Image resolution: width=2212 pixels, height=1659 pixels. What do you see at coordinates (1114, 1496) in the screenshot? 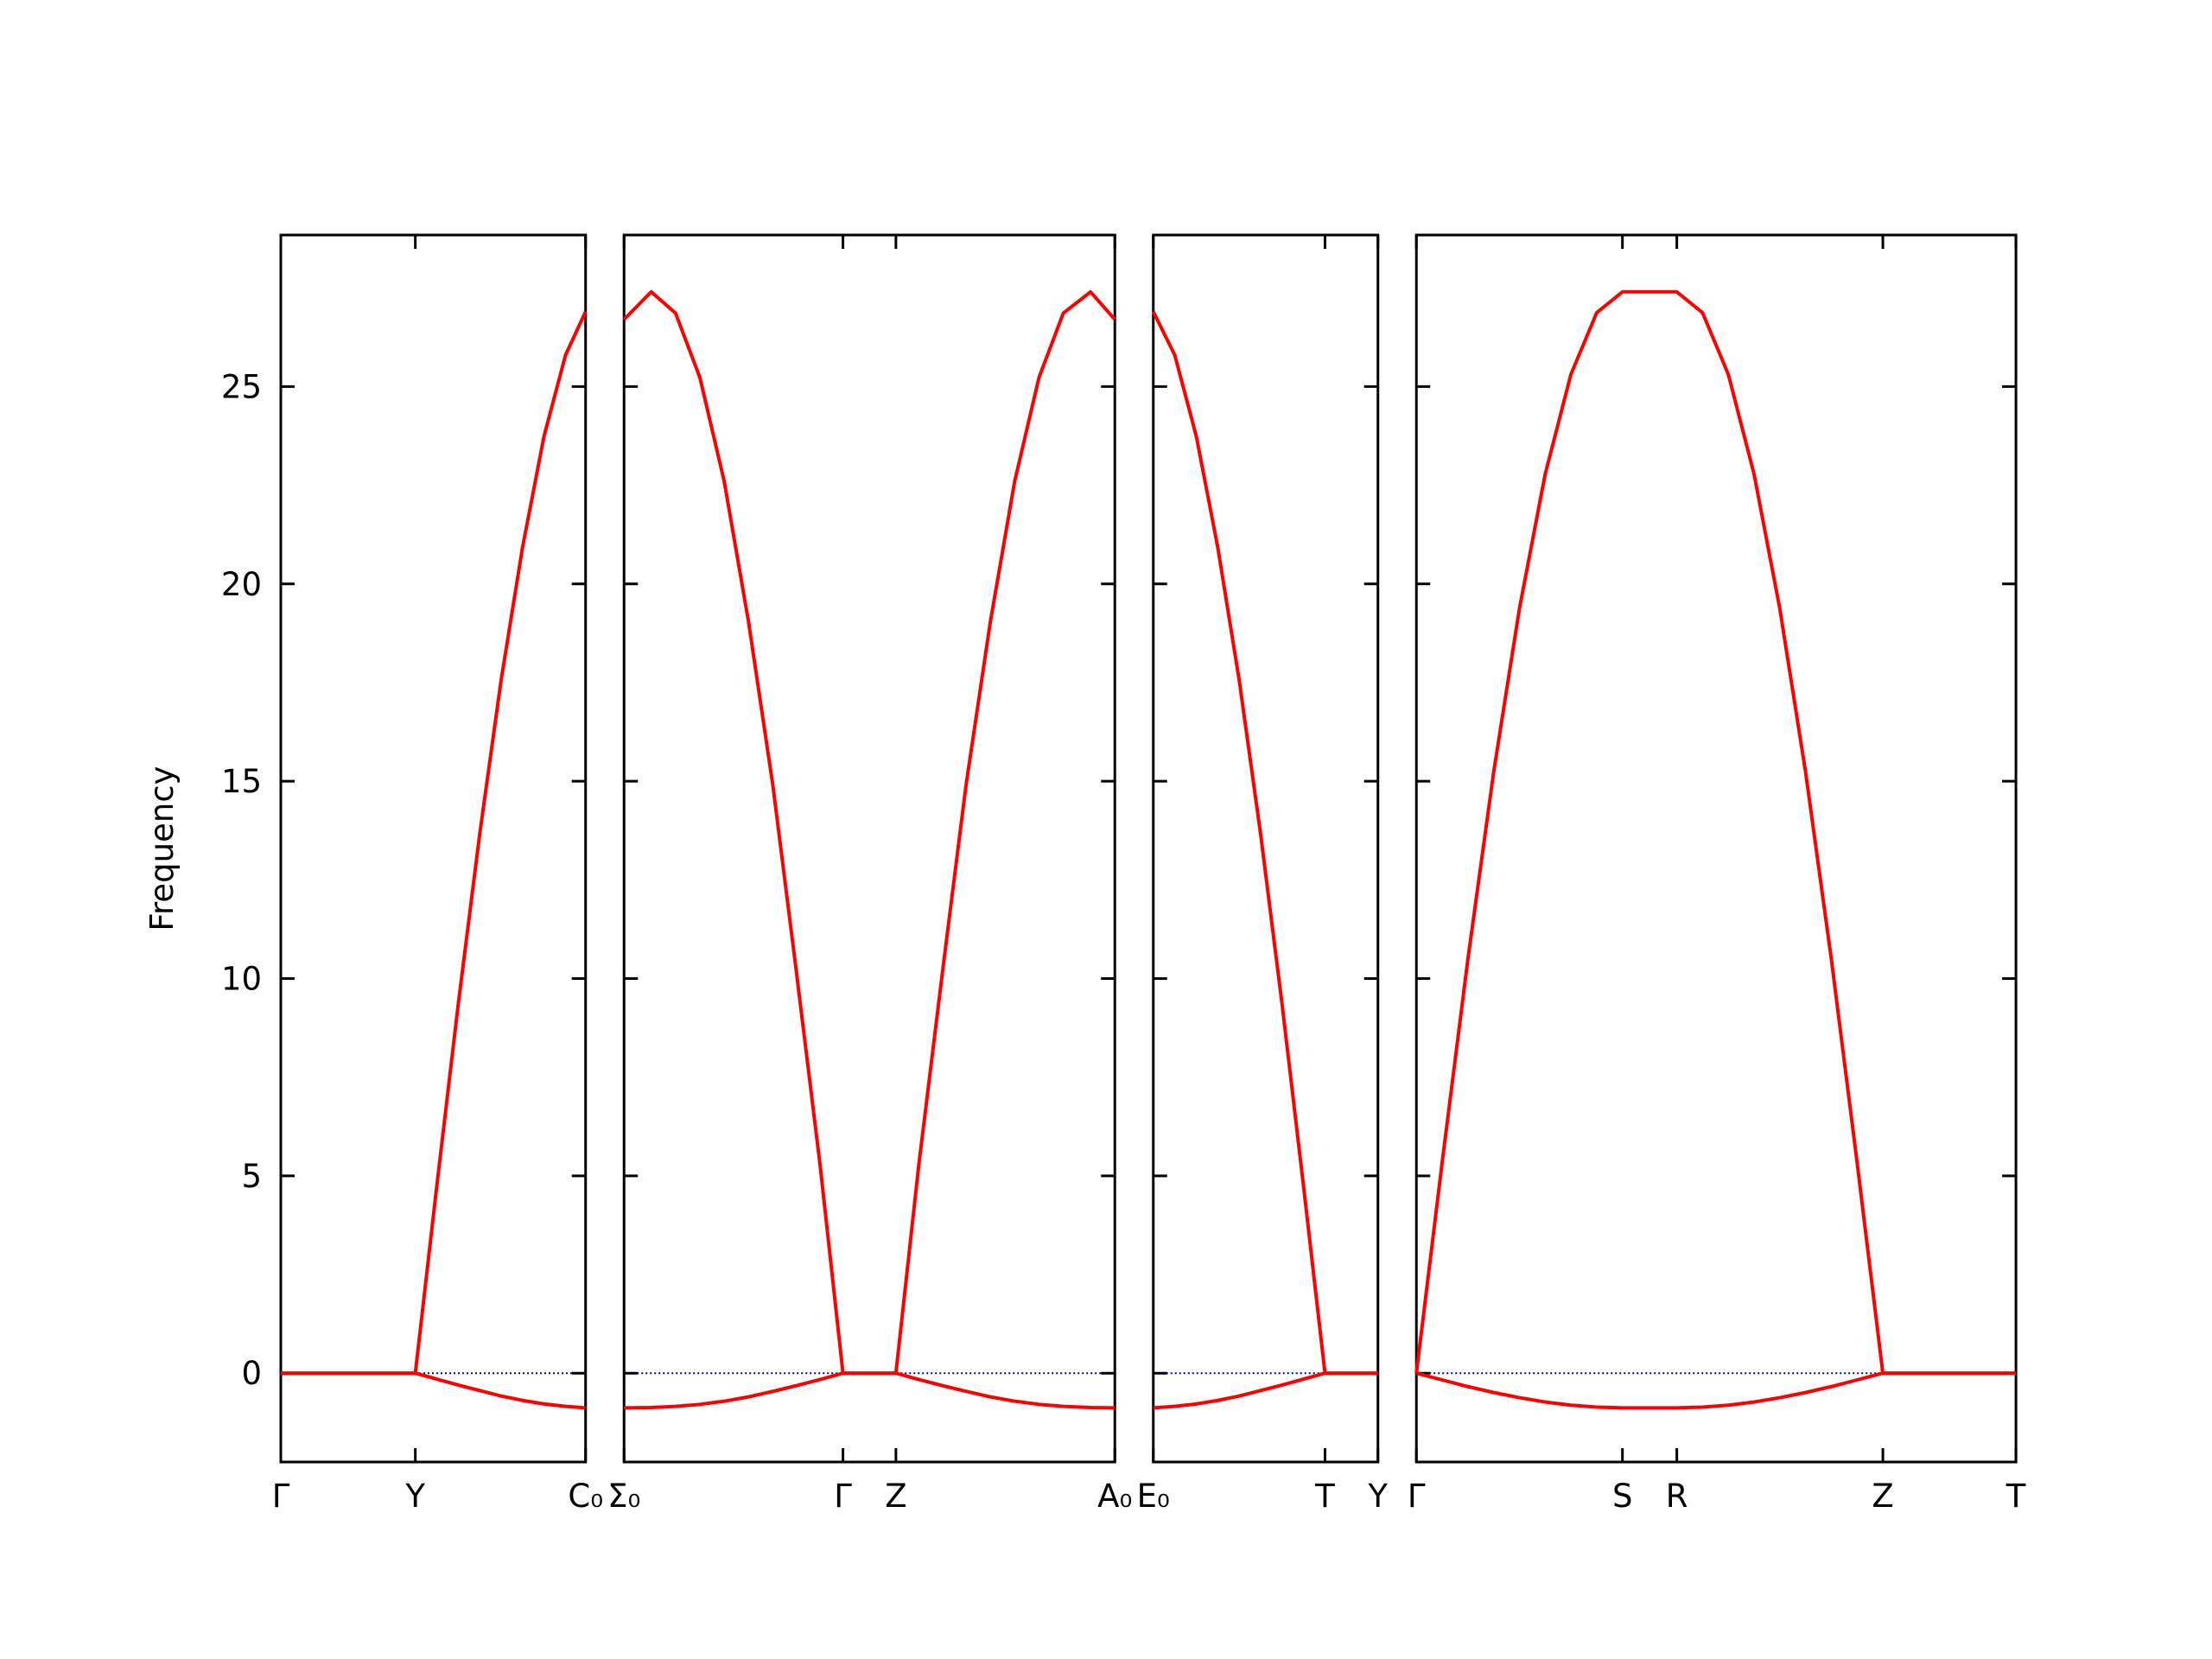
I see `x-tick-label: A₀` at bounding box center [1114, 1496].